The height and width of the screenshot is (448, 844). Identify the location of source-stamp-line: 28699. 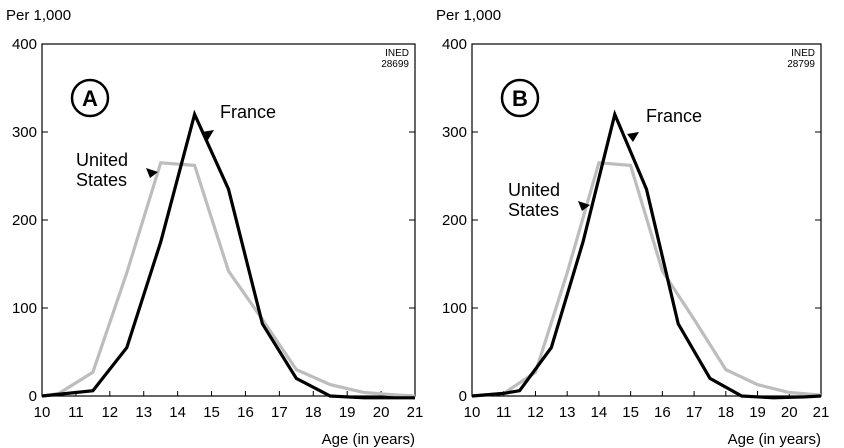
(395, 64).